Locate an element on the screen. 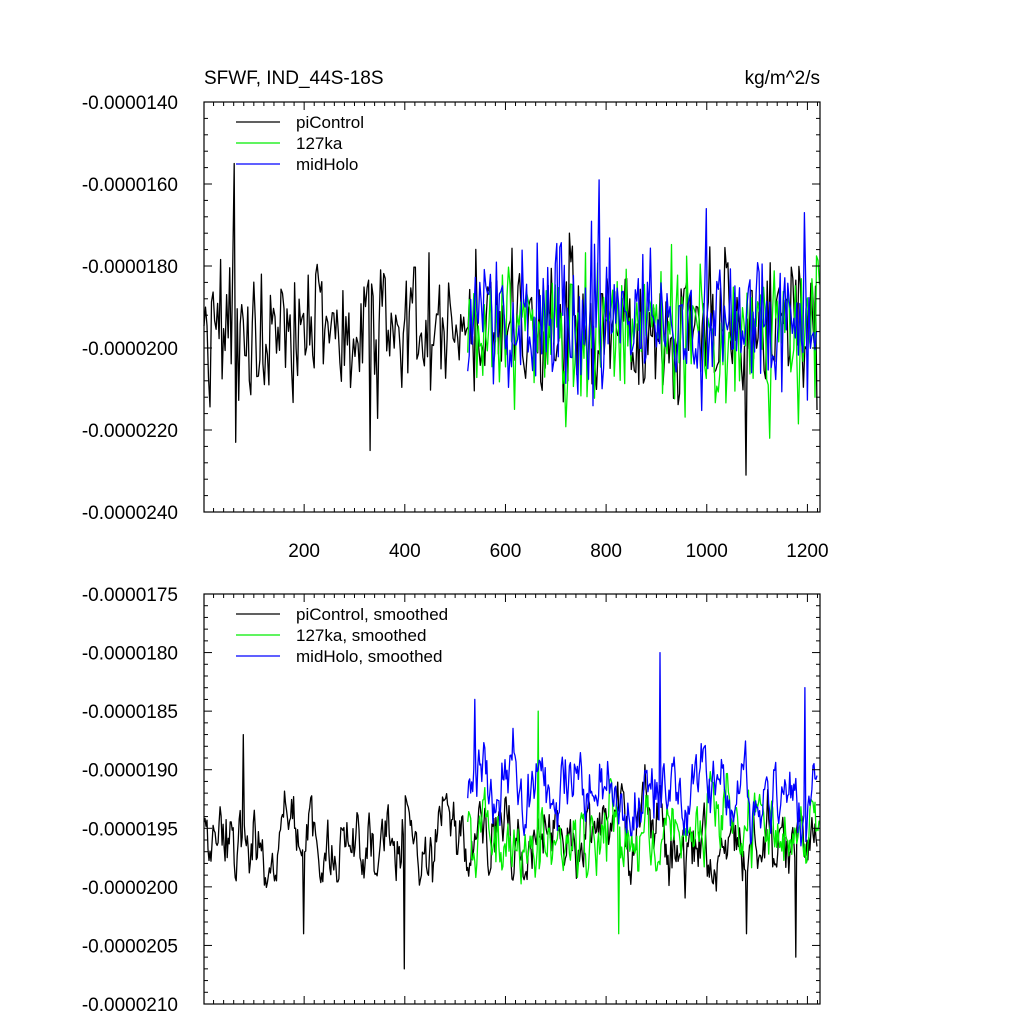 This screenshot has width=1024, height=1024. x-tick-label: 1200 is located at coordinates (807, 551).